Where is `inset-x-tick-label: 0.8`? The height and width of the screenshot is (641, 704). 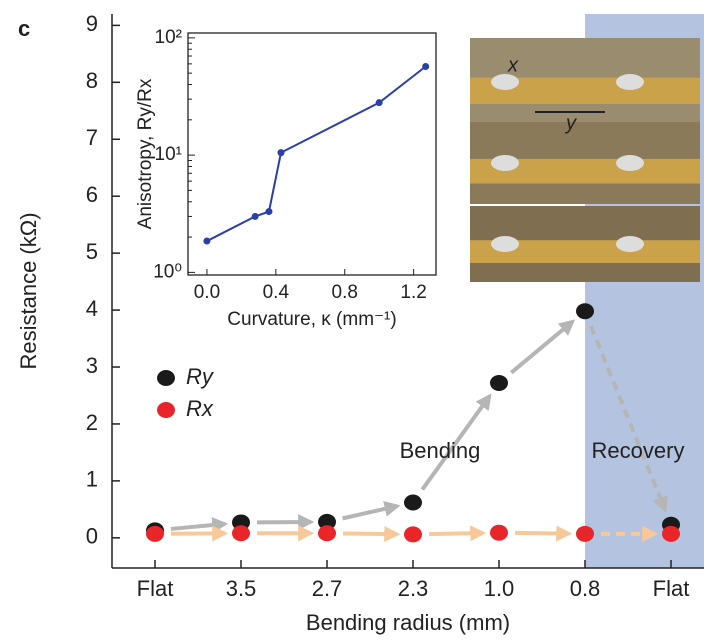 inset-x-tick-label: 0.8 is located at coordinates (345, 292).